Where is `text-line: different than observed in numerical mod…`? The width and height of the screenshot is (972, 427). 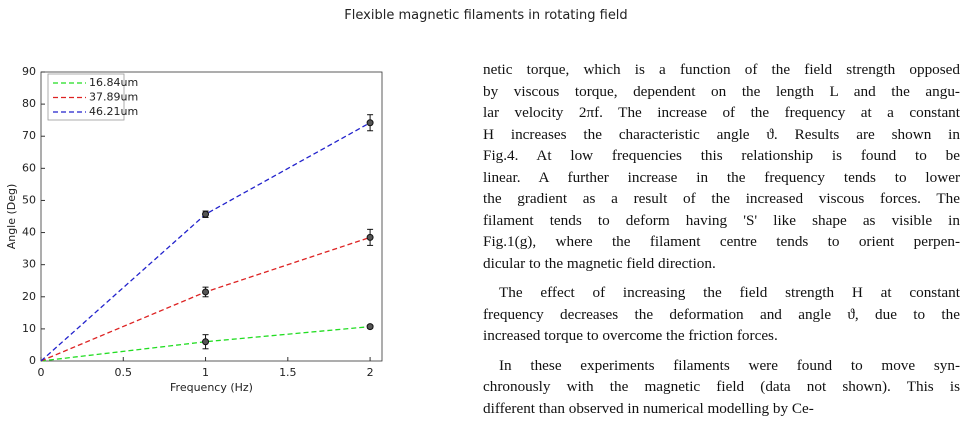 text-line: different than observed in numerical mod… is located at coordinates (648, 408).